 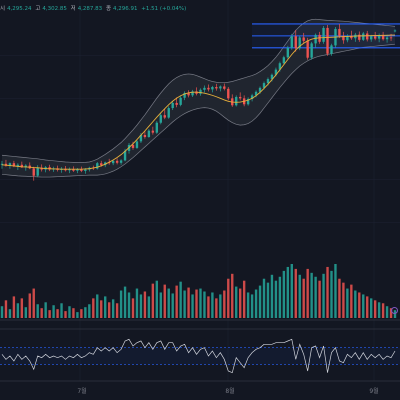 What do you see at coordinates (19, 9) in the screenshot?
I see `open-value: 4,295.24` at bounding box center [19, 9].